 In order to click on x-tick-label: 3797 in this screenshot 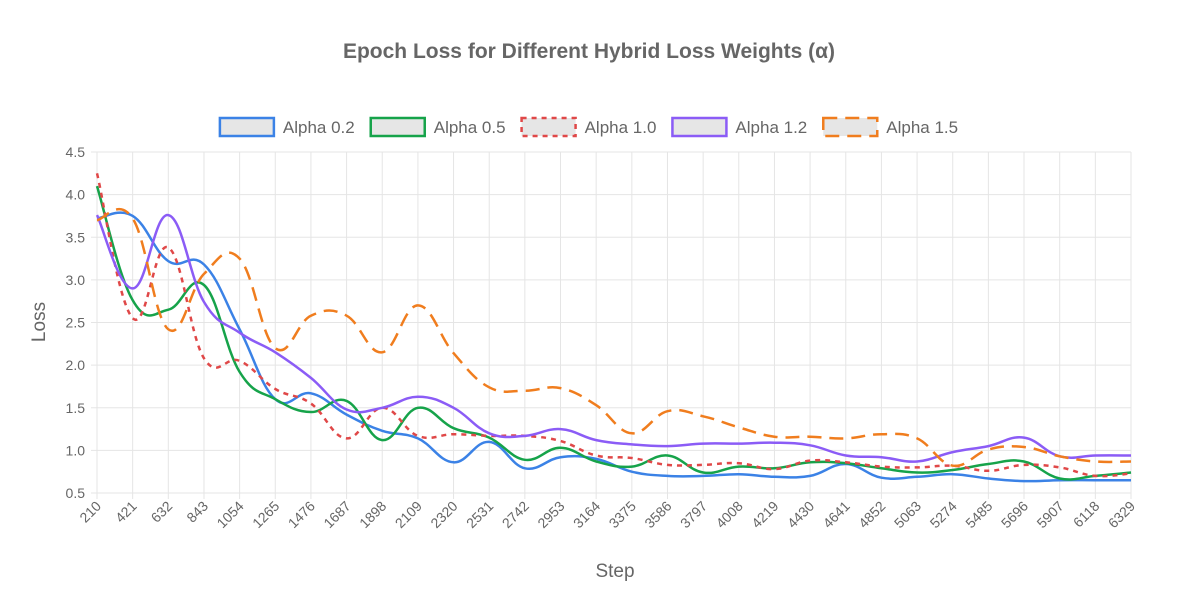, I will do `click(693, 514)`.